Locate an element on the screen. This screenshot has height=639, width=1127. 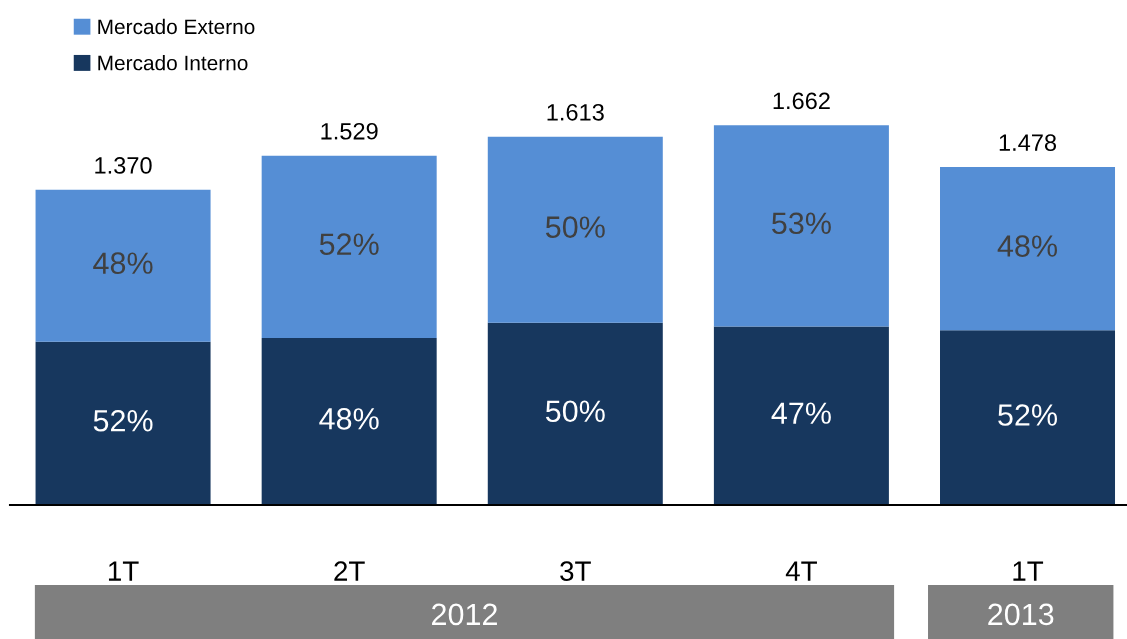
annotation: 1.529 is located at coordinates (349, 131).